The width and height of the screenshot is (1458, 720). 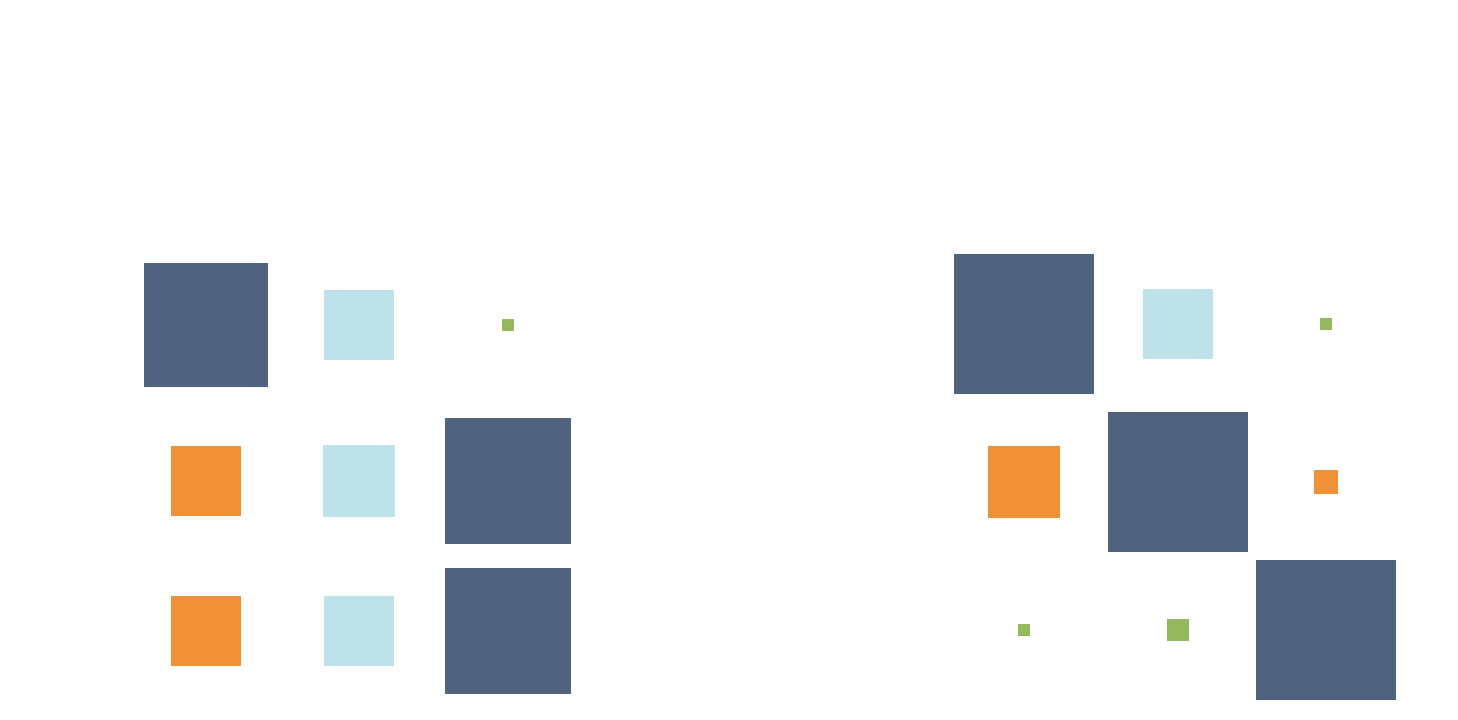 What do you see at coordinates (206, 325) in the screenshot?
I see `matrix-0-cell-r0-c0` at bounding box center [206, 325].